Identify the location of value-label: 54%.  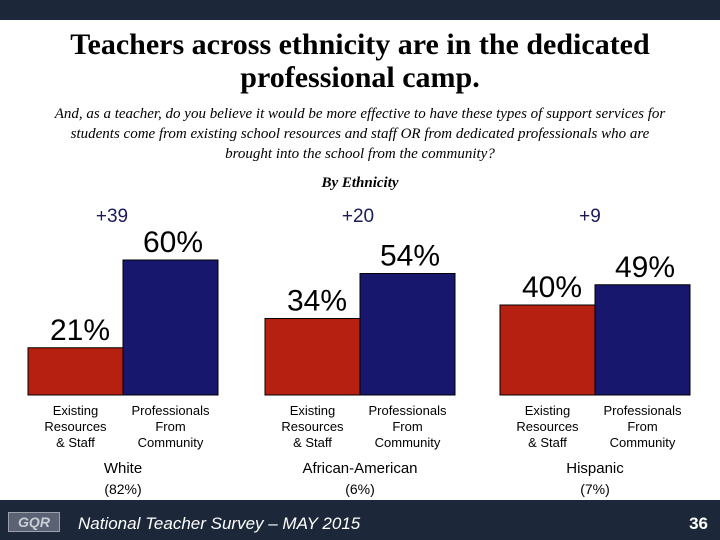
(410, 256).